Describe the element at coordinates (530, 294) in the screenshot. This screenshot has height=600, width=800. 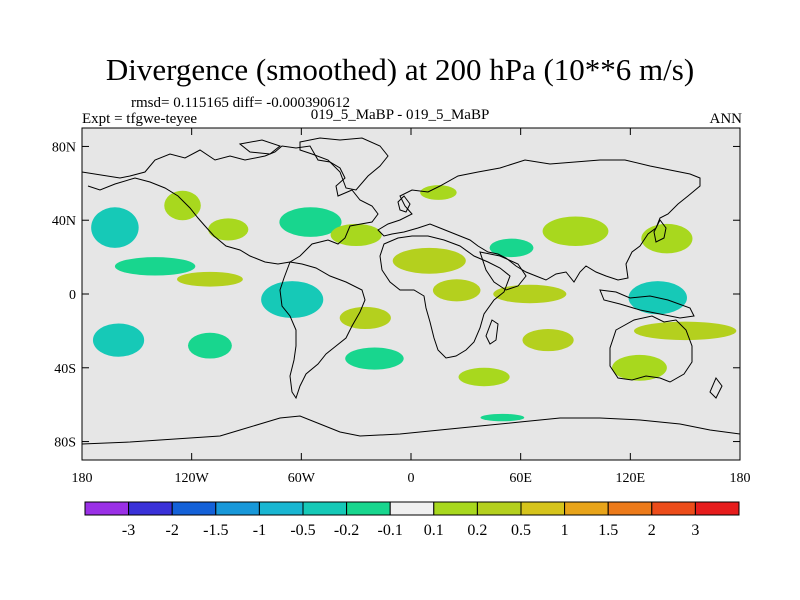
I see `region-indian-ocean` at that location.